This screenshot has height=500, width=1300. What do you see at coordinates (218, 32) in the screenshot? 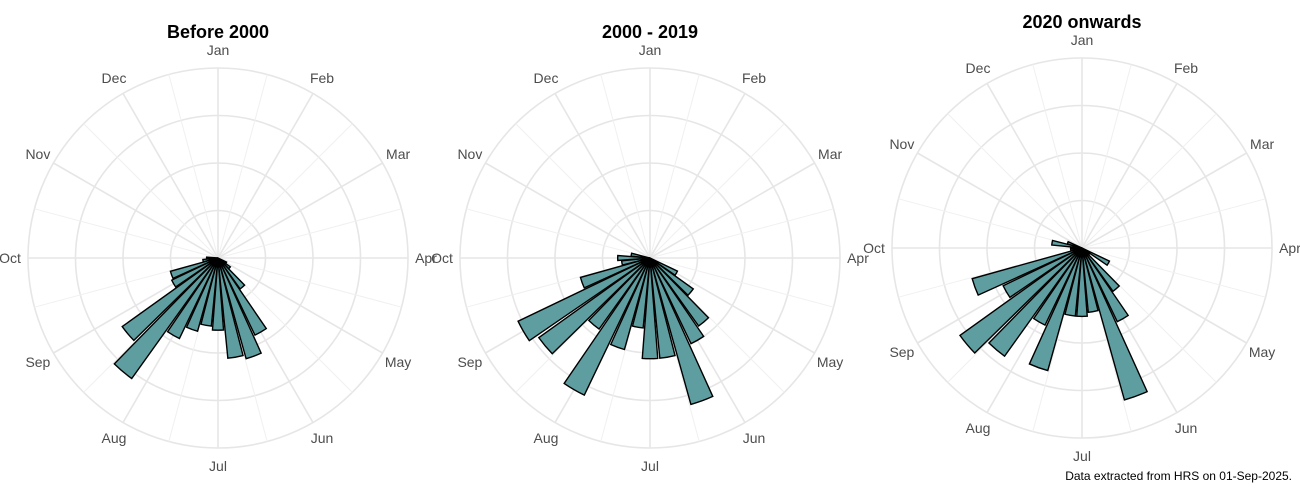
I see `panel-title: Before 2000` at bounding box center [218, 32].